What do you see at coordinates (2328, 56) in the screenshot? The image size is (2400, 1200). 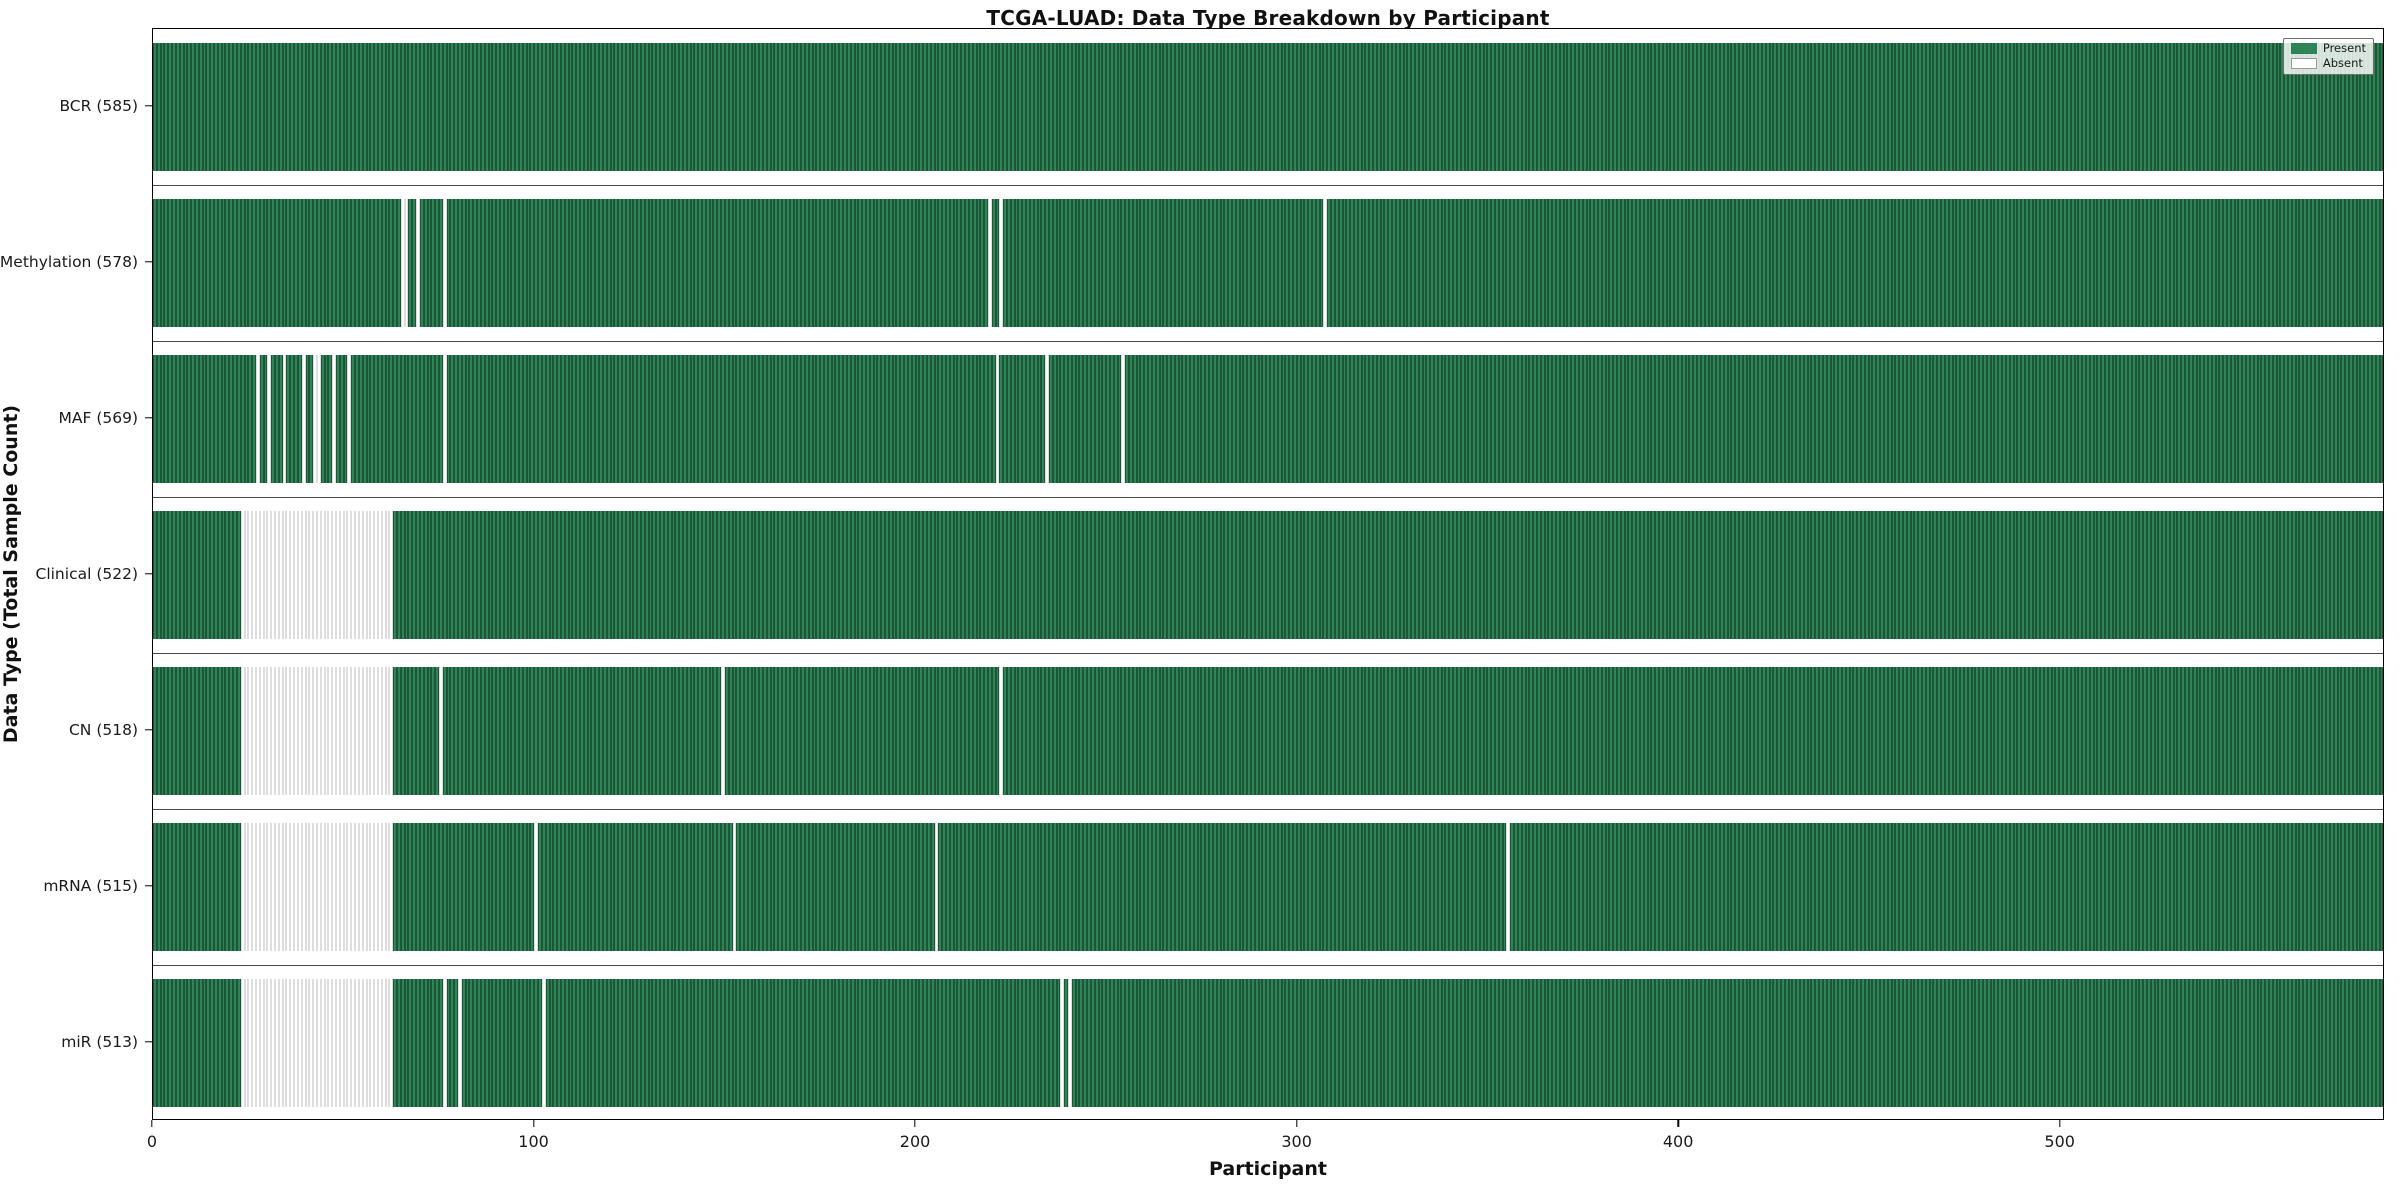 I see `chart-legend: Present Absent` at bounding box center [2328, 56].